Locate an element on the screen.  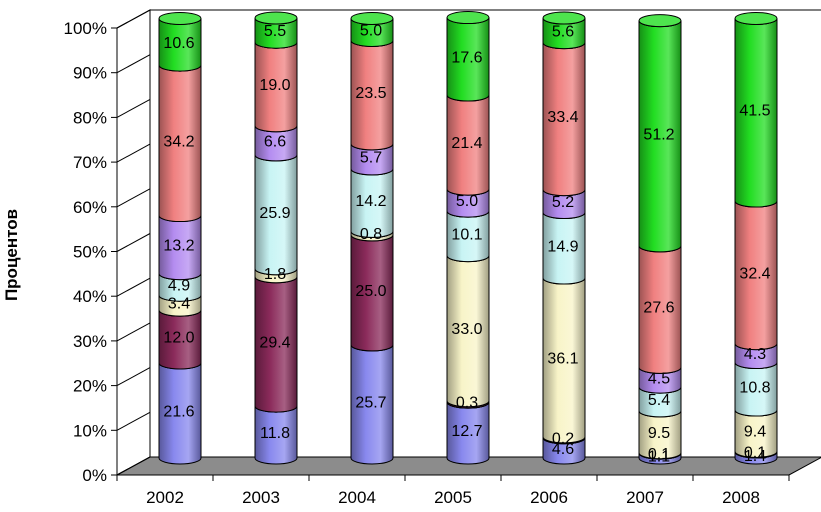
y-tick-label: 70% is located at coordinates (90, 162).